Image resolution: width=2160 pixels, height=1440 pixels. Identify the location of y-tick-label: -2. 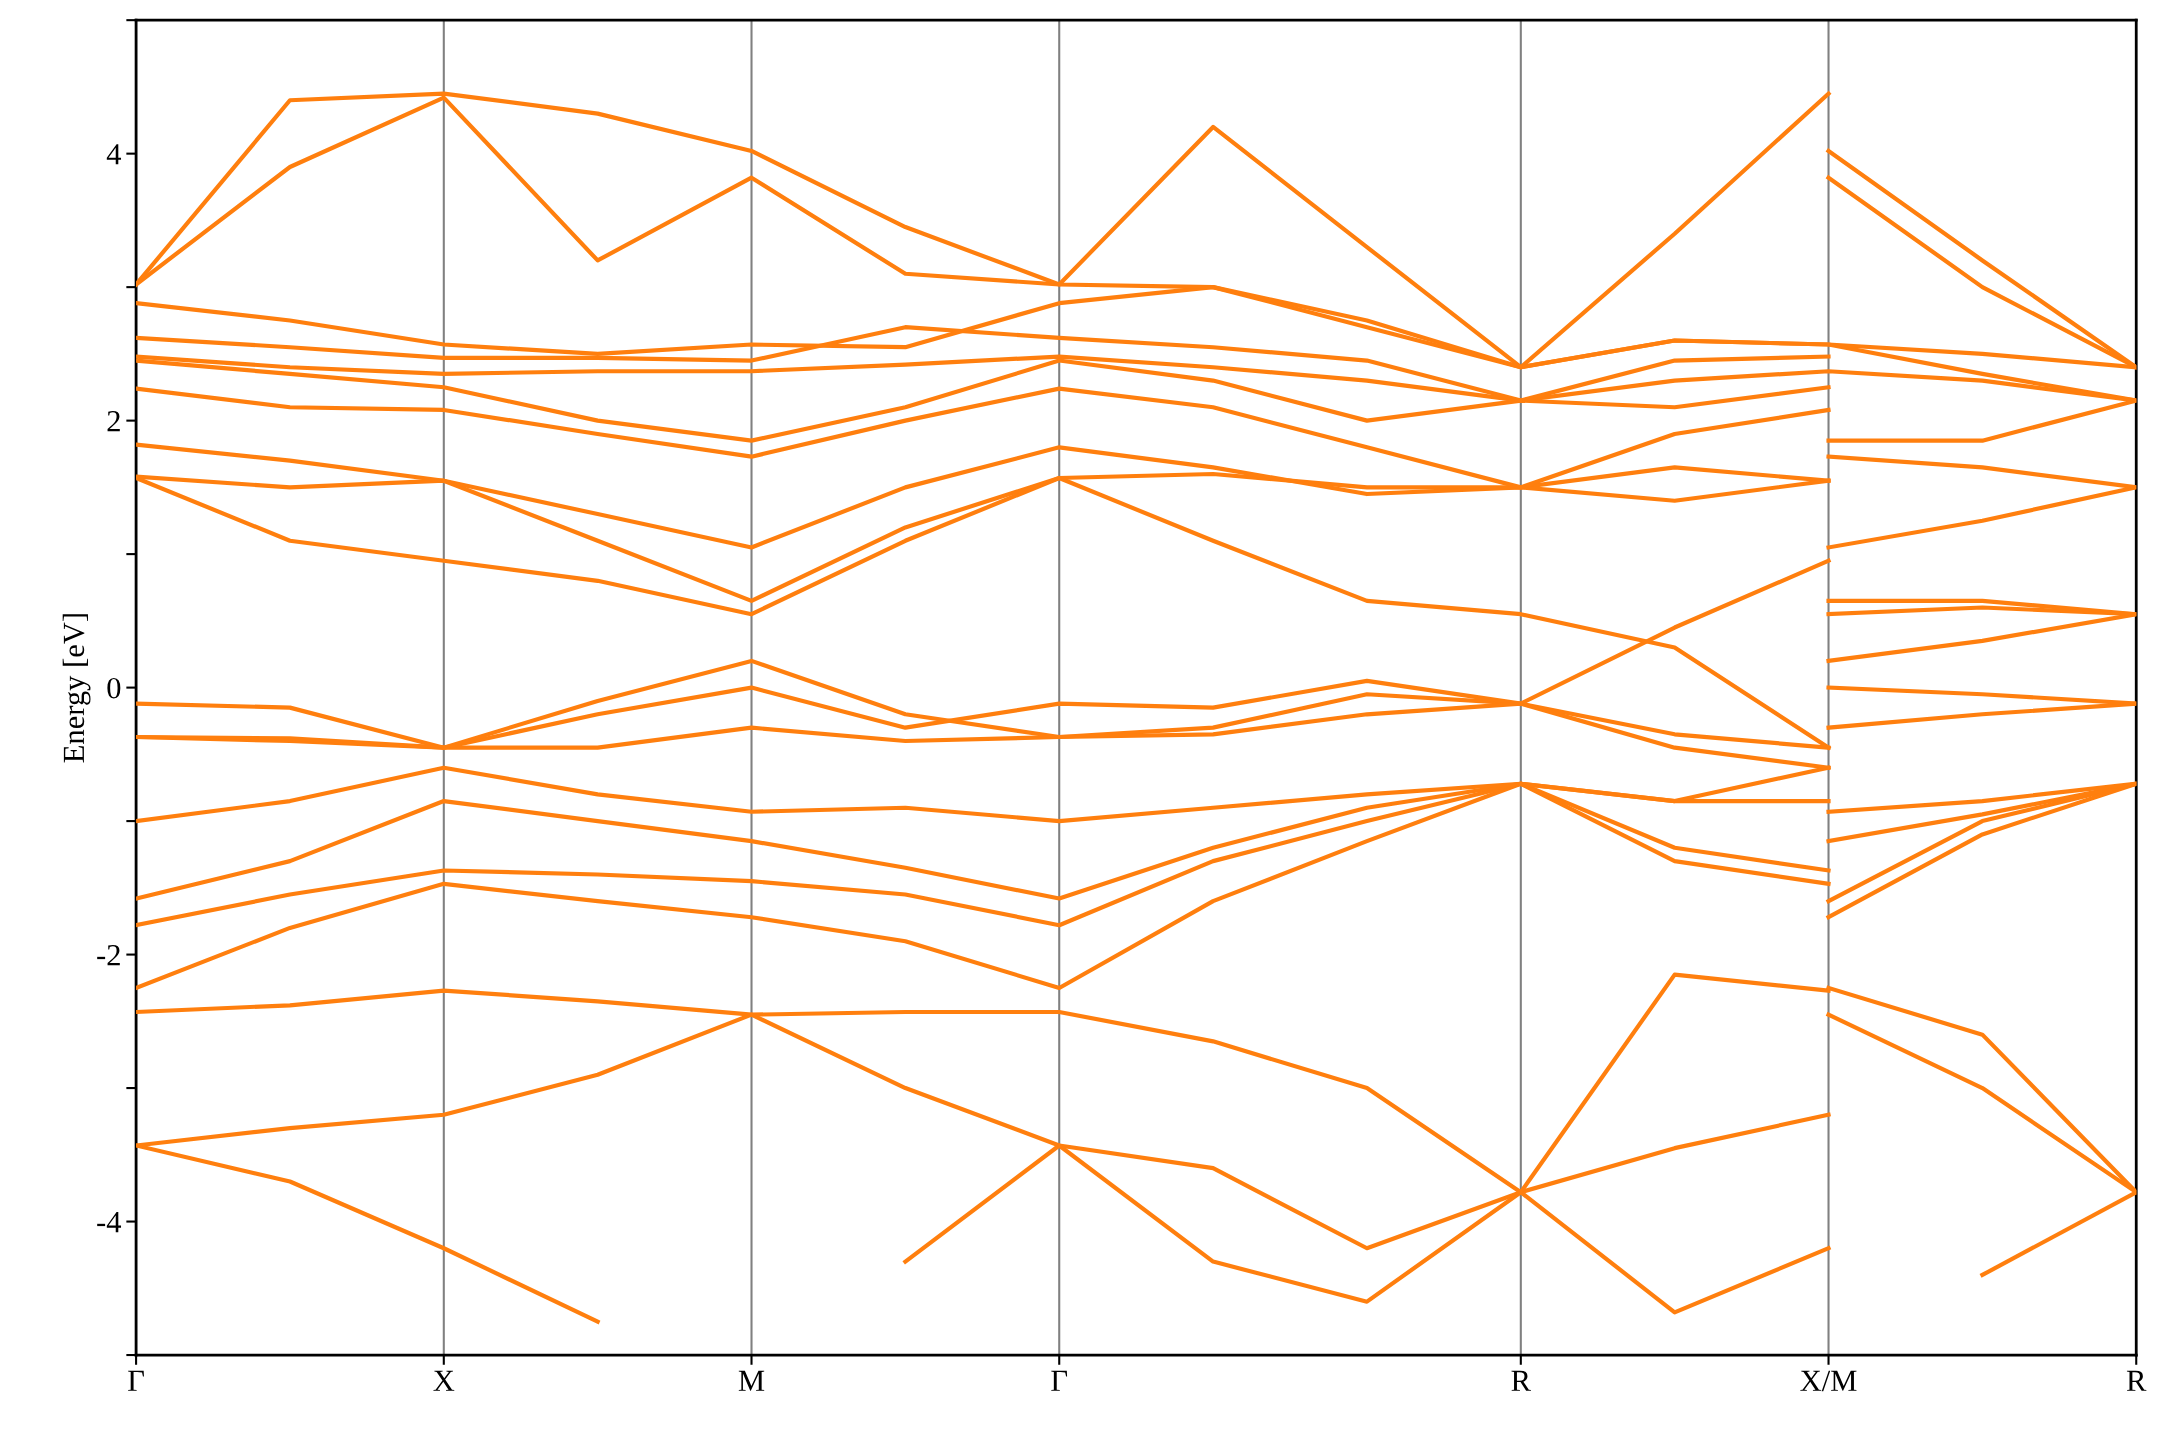
(108, 955).